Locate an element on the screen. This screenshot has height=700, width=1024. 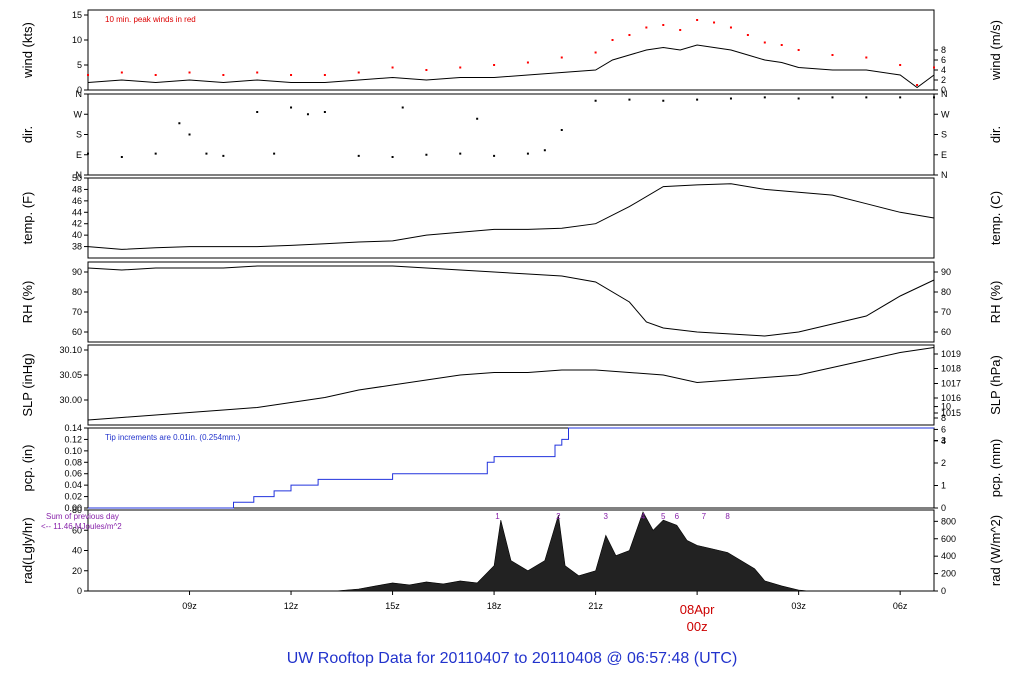
ylabel-left-rh: RH (%) is located at coordinates (27, 302).